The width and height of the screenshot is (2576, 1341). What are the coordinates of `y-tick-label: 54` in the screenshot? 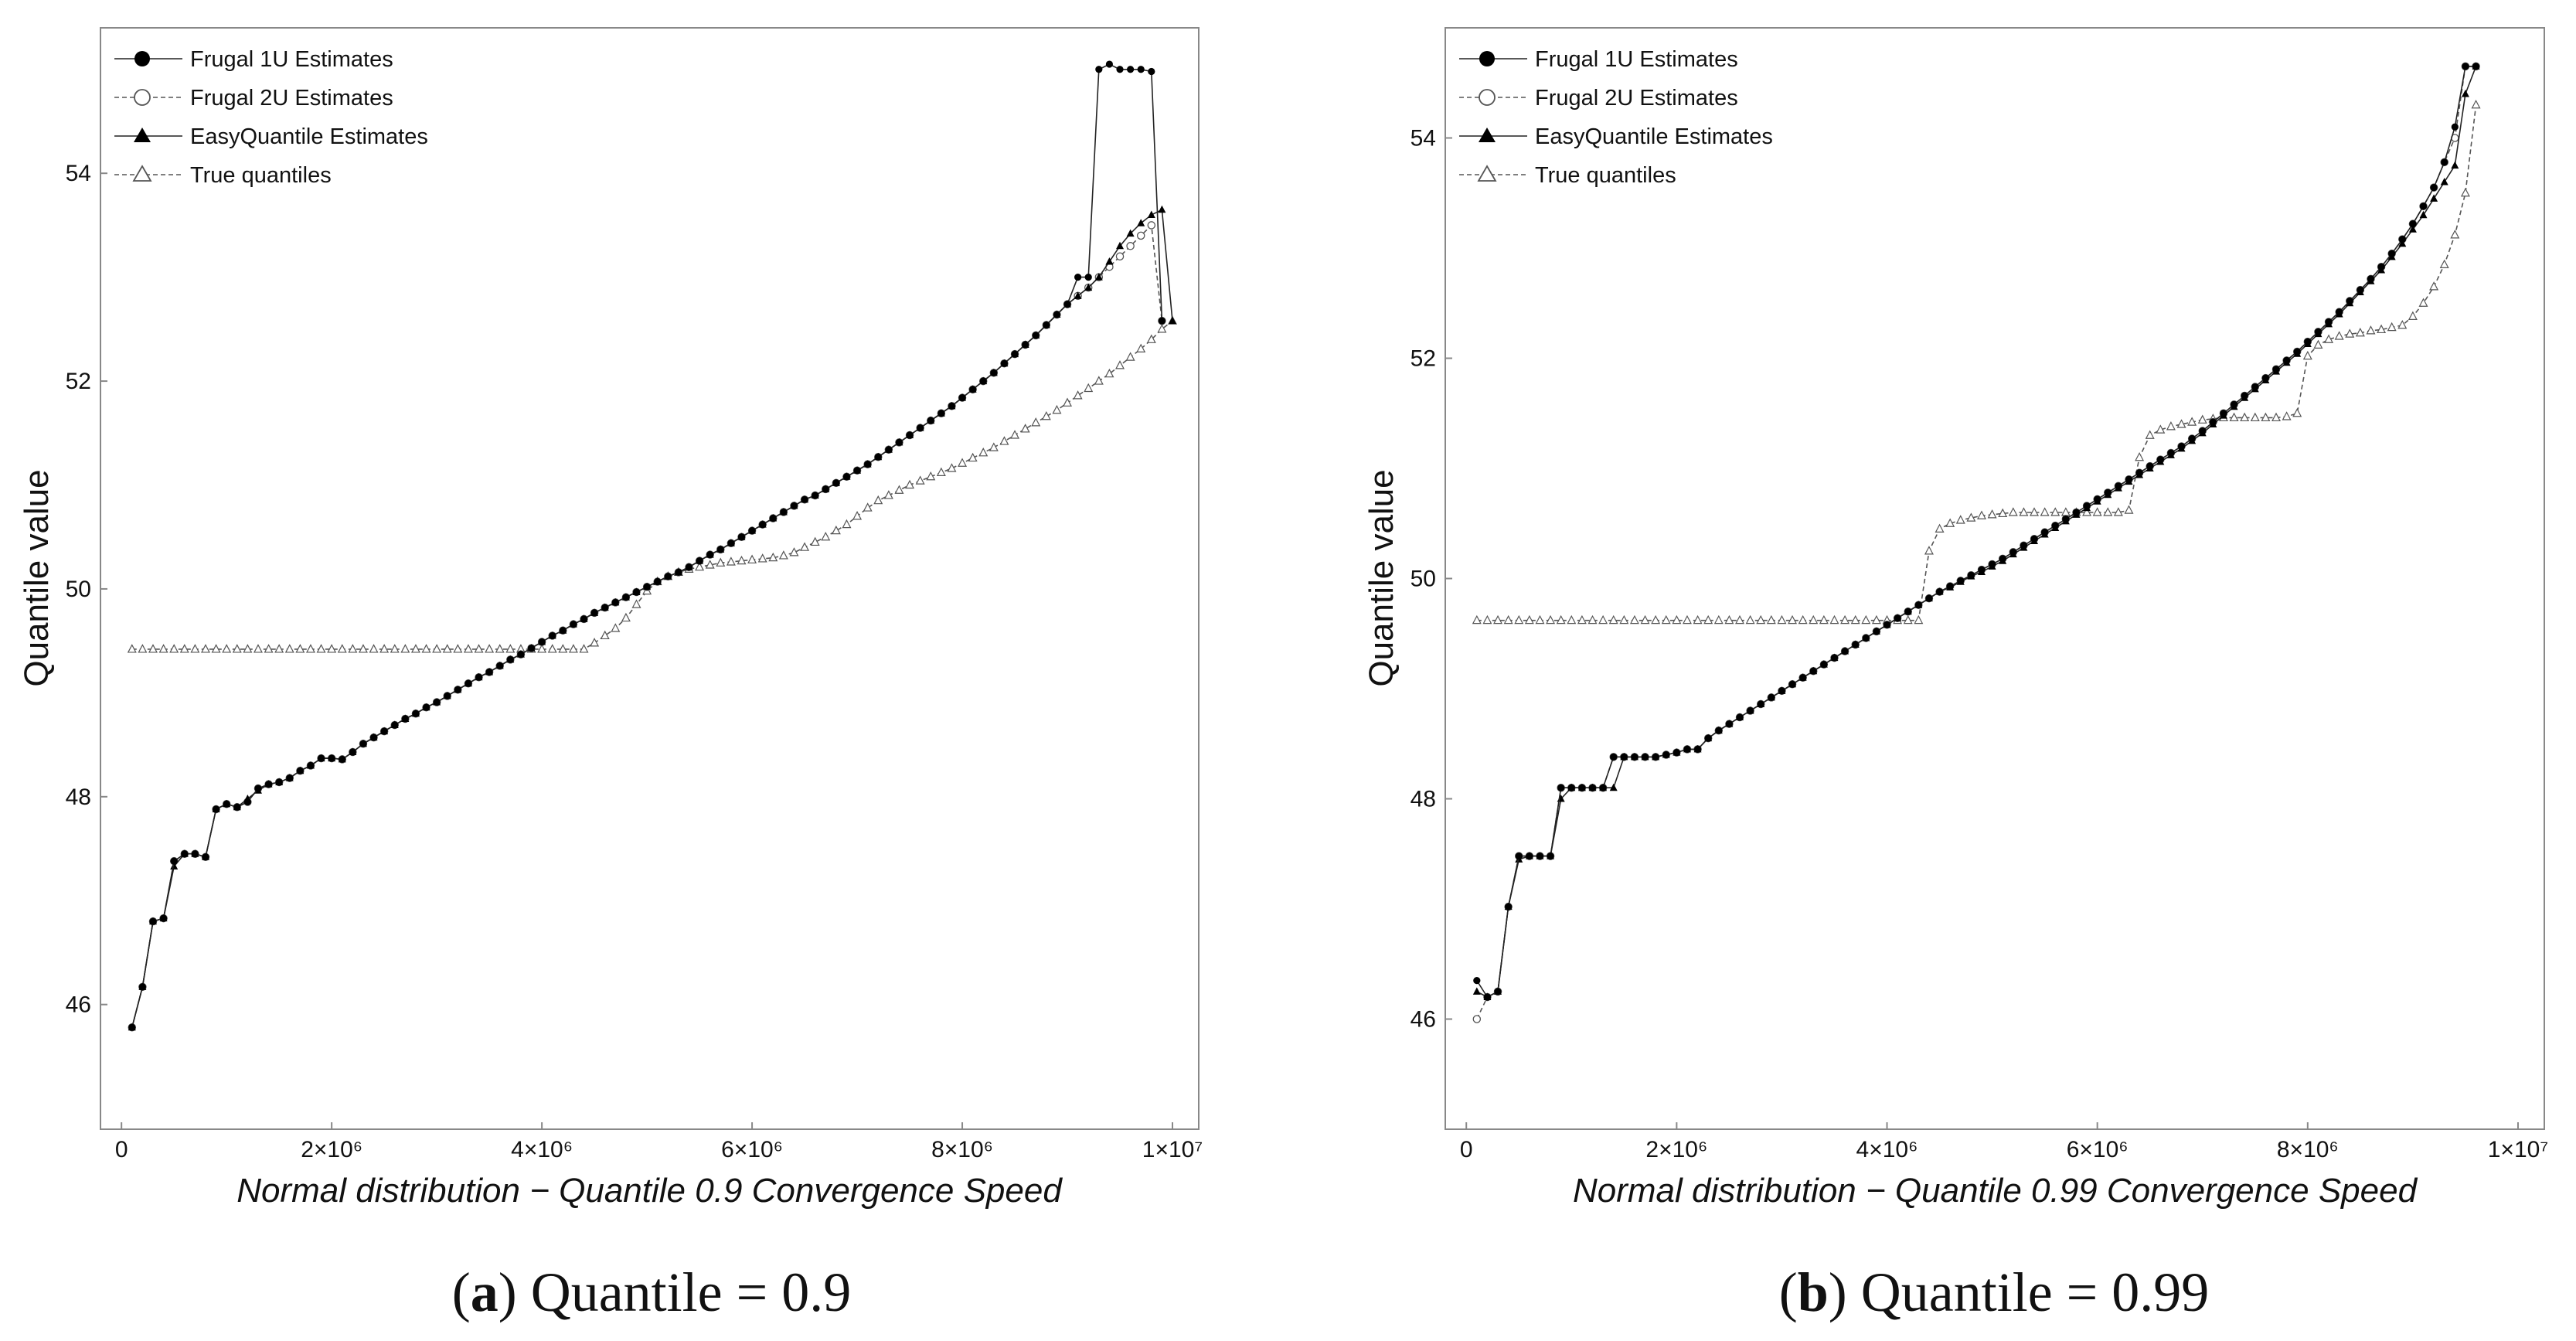 It's located at (78, 174).